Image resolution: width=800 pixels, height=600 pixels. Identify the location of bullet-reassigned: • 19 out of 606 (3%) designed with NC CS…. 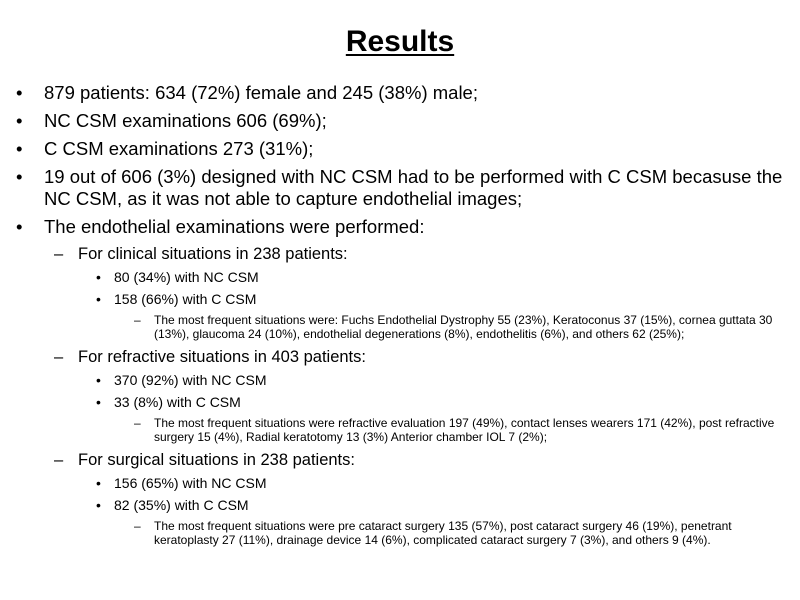
(404, 188).